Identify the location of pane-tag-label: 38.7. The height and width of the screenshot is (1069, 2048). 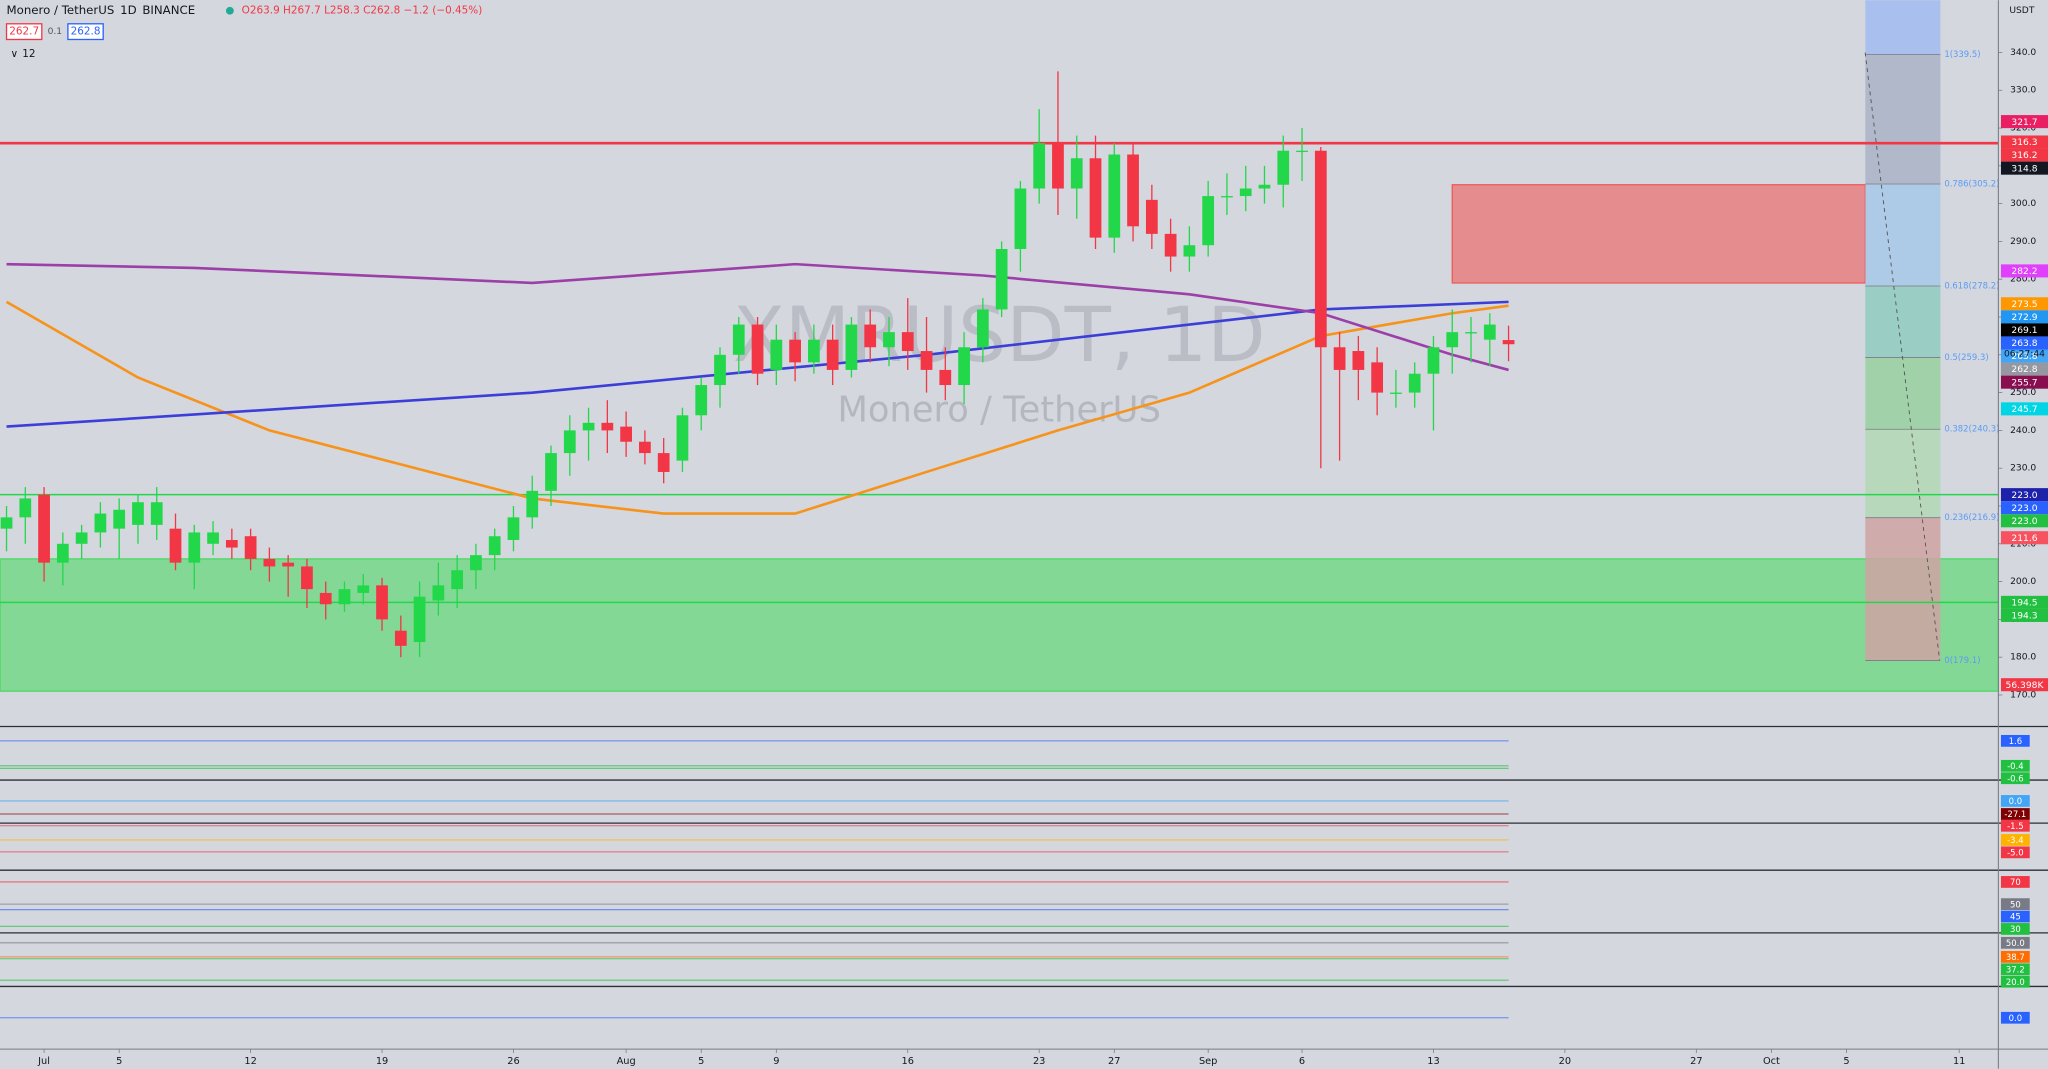
(2015, 957).